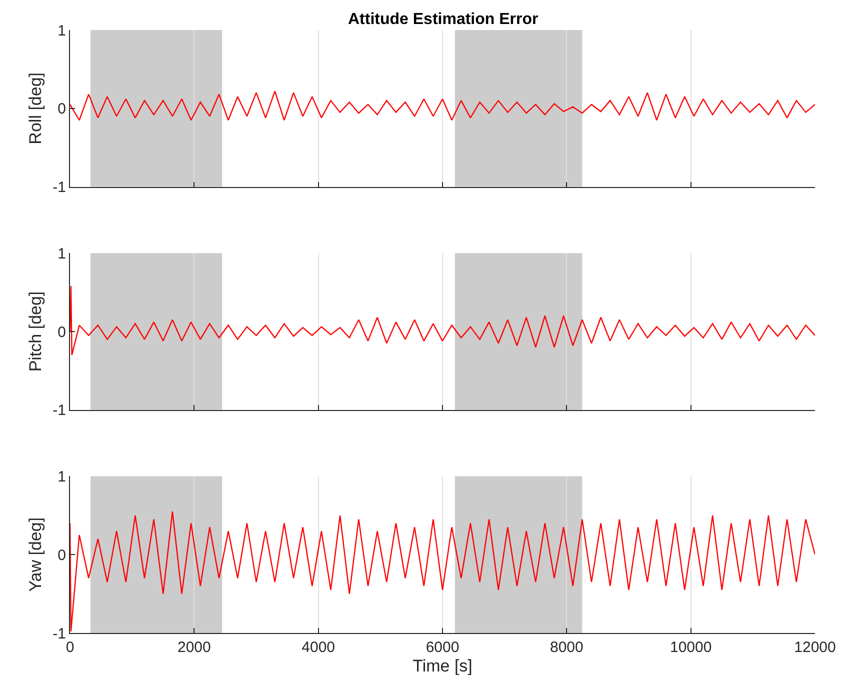 Image resolution: width=848 pixels, height=693 pixels. I want to click on x-tick-label: 12000, so click(815, 647).